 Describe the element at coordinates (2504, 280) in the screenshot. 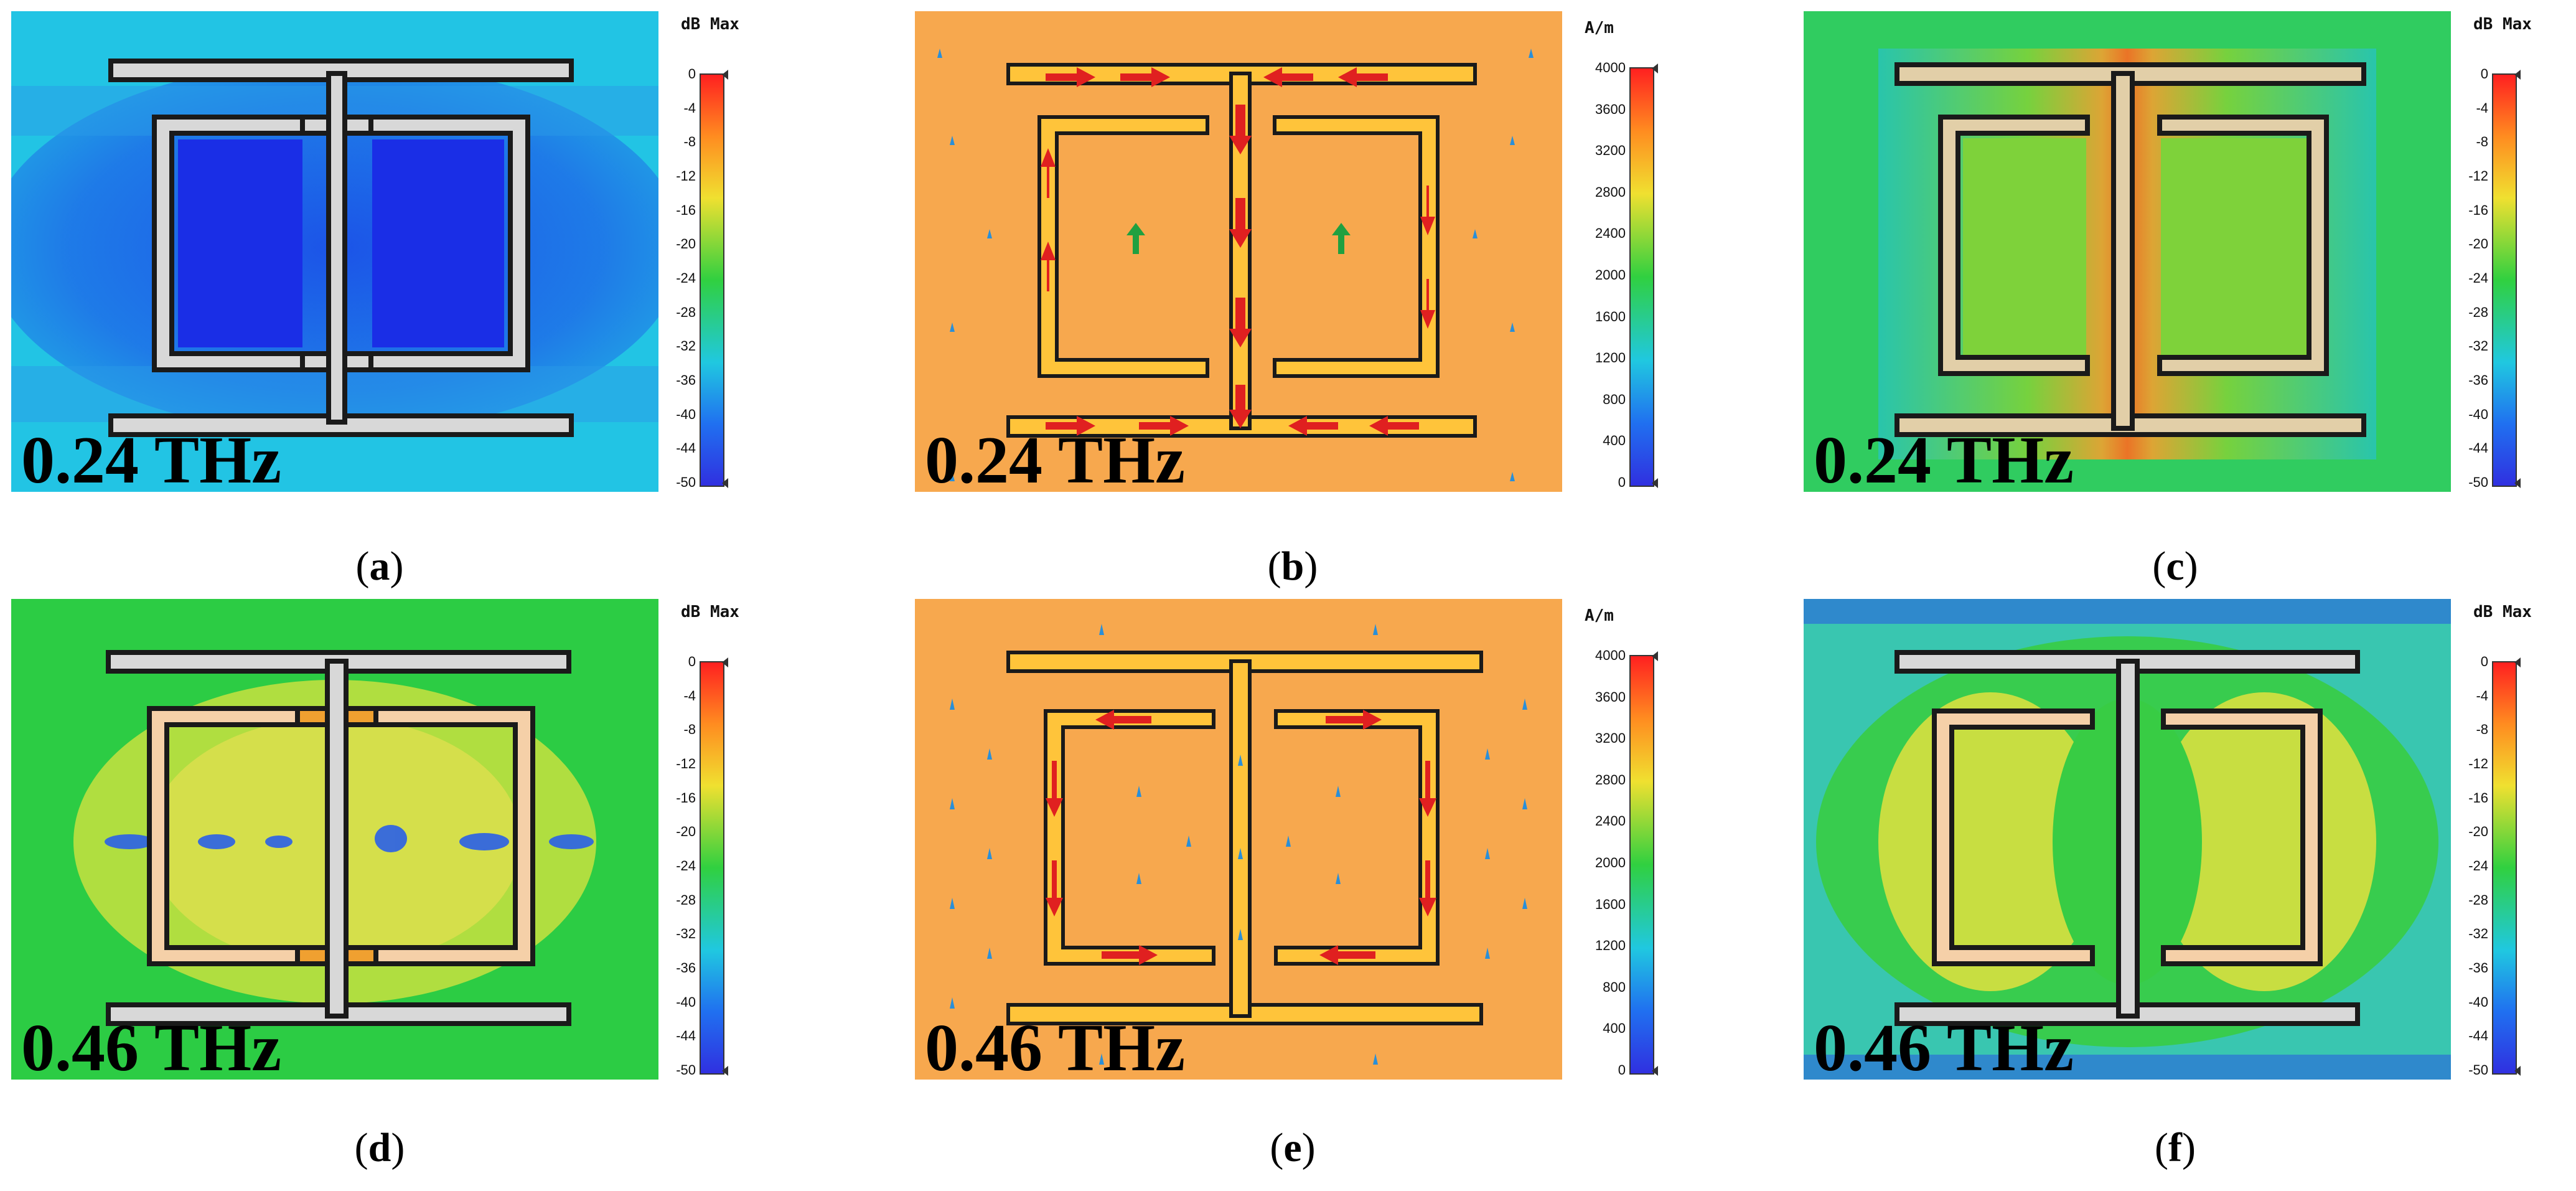

I see `scale-bar-c` at that location.